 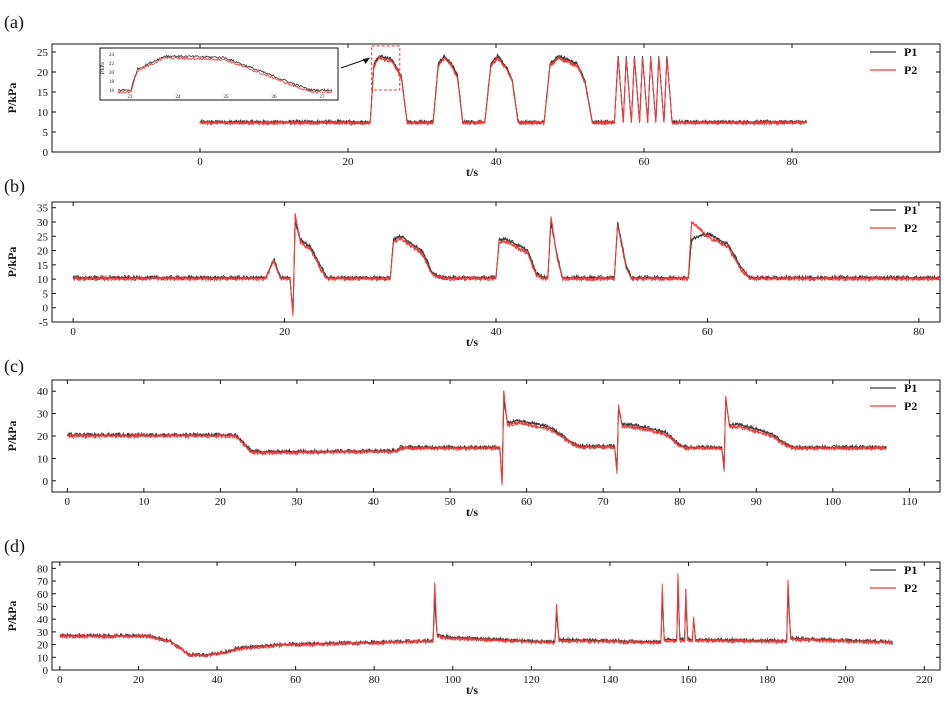 What do you see at coordinates (112, 73) in the screenshot?
I see `inset-y-tick-label: 20` at bounding box center [112, 73].